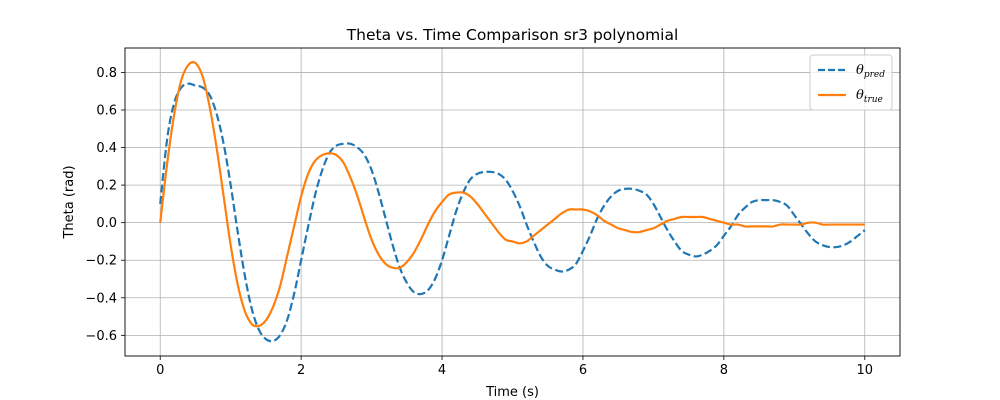  I want to click on legend: θpred θtrue, so click(851, 82).